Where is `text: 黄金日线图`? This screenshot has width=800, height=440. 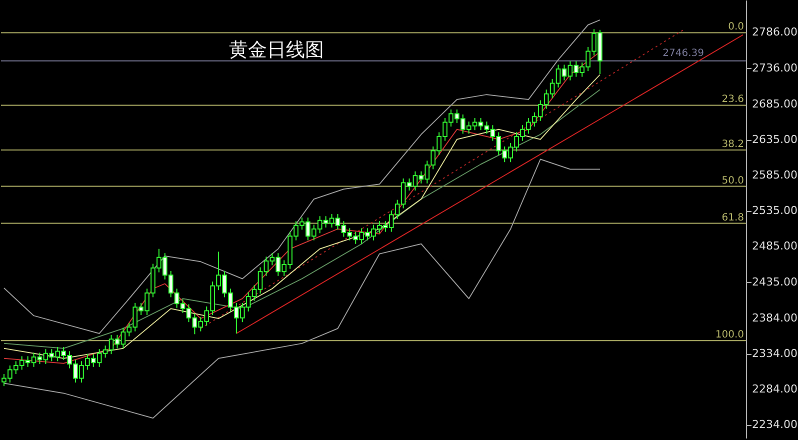 text: 黄金日线图 is located at coordinates (276, 50).